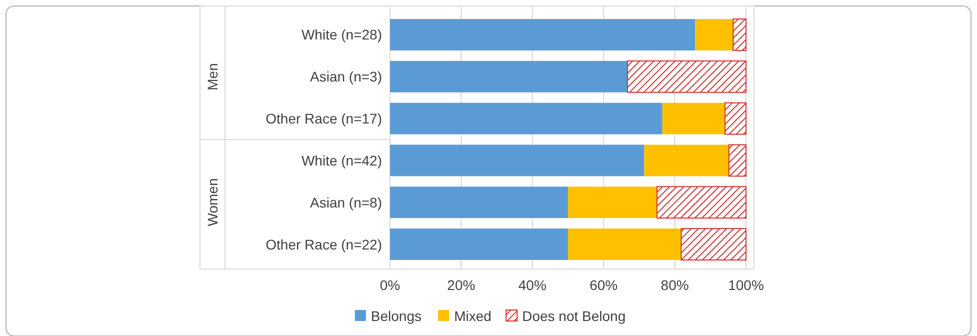  Describe the element at coordinates (212, 76) in the screenshot. I see `text: Men` at that location.